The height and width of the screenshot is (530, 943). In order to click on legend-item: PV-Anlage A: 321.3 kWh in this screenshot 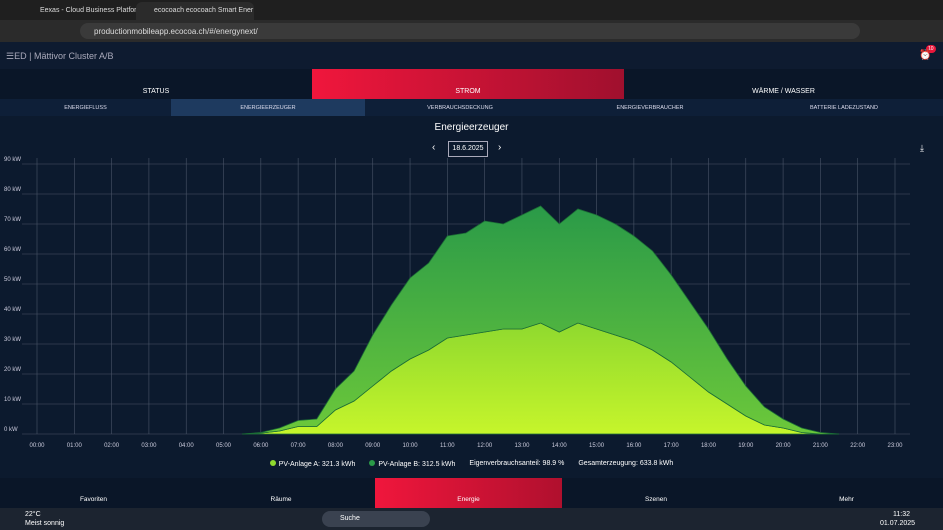, I will do `click(312, 464)`.